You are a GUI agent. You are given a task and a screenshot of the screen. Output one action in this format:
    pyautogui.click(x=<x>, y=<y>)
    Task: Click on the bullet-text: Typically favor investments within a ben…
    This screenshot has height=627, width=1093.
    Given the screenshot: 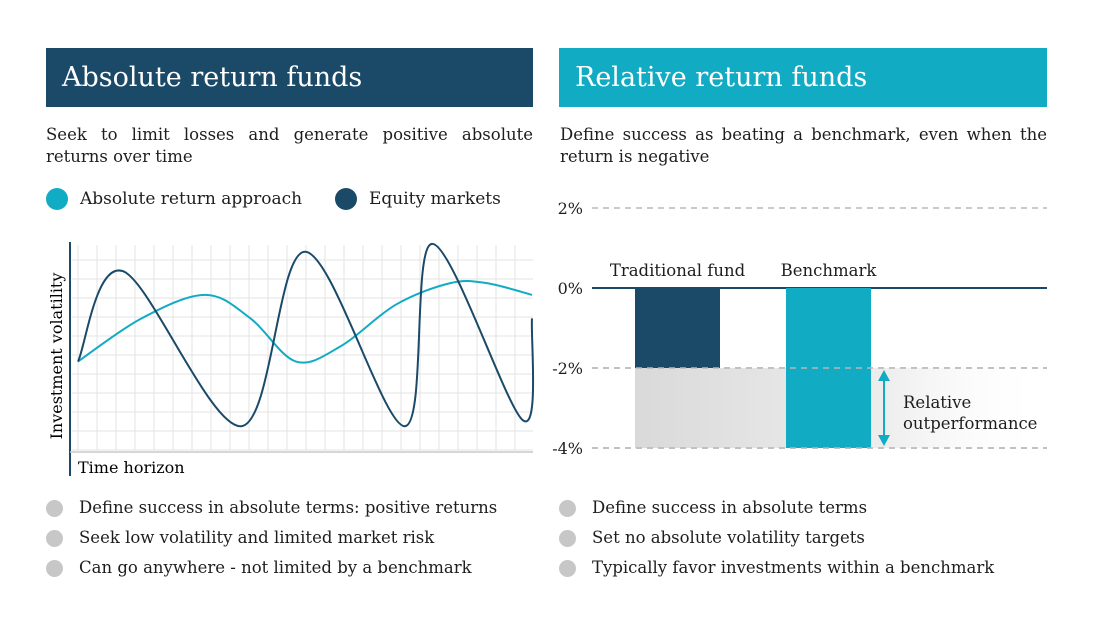 What is the action you would take?
    pyautogui.click(x=793, y=567)
    